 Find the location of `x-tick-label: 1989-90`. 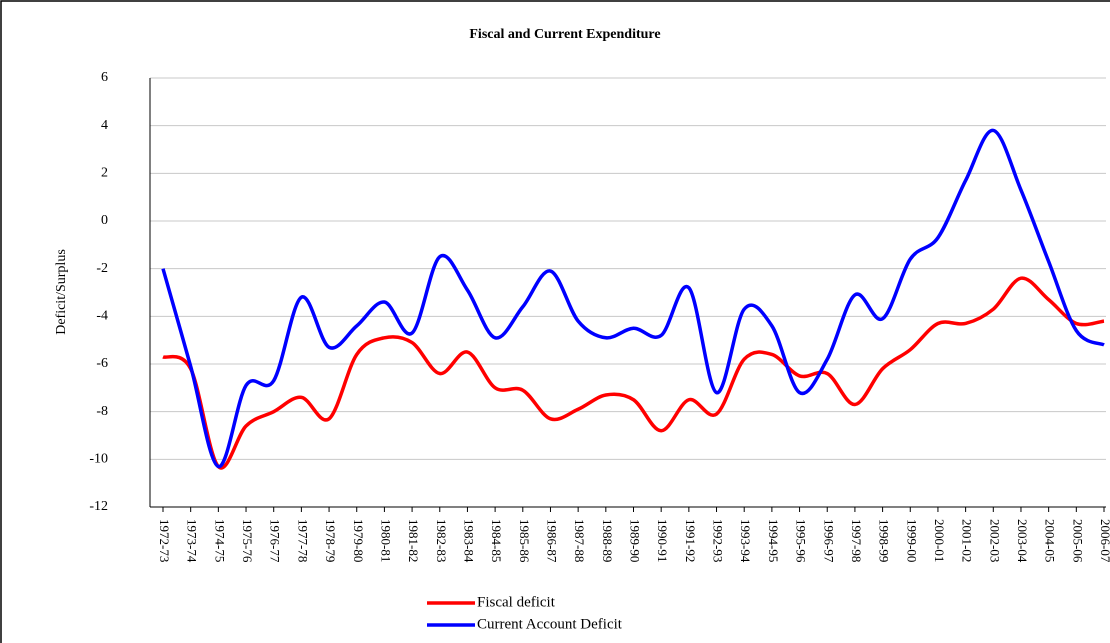

x-tick-label: 1989-90 is located at coordinates (635, 540).